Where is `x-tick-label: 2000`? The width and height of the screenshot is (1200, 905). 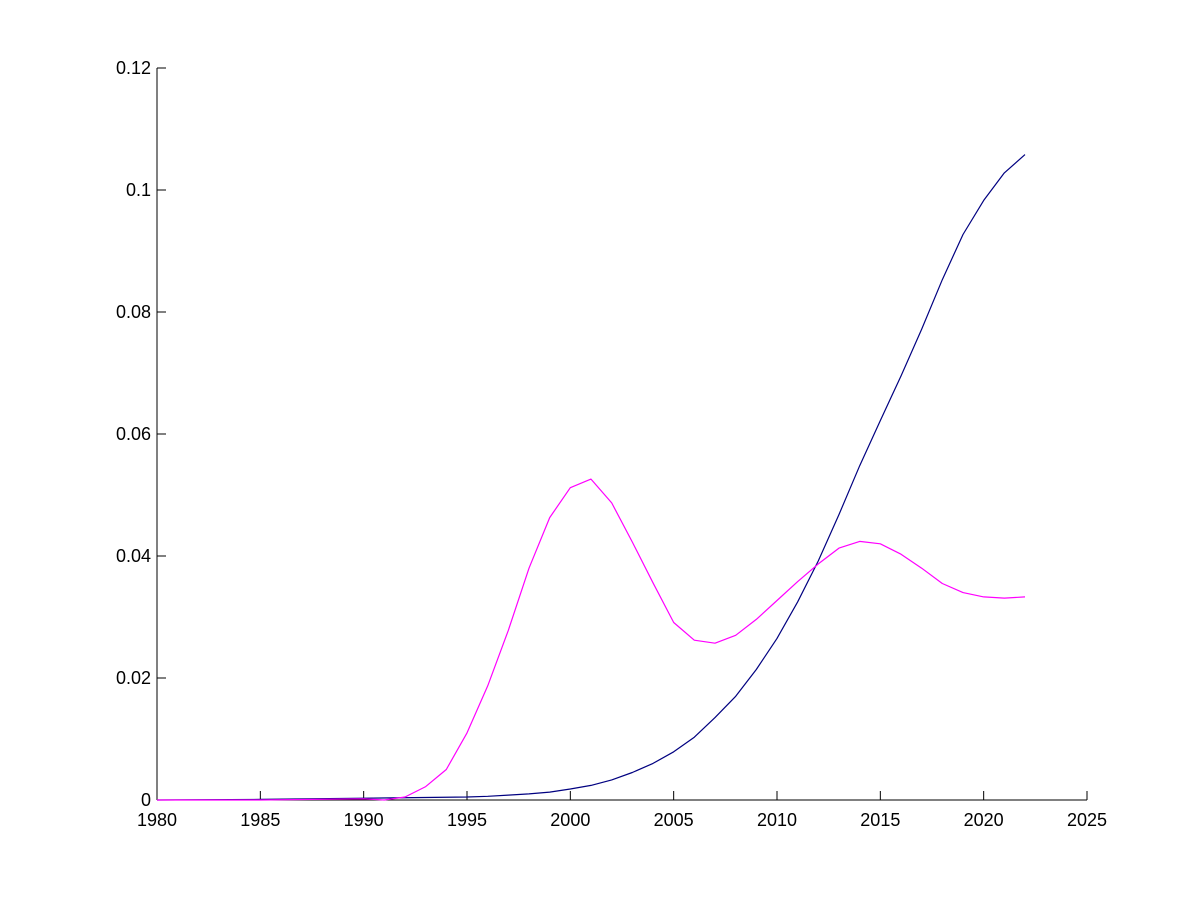 x-tick-label: 2000 is located at coordinates (570, 820).